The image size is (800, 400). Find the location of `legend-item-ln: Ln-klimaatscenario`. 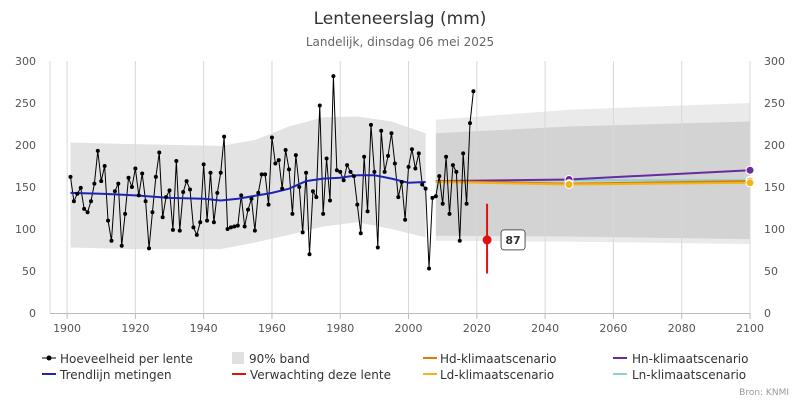

legend-item-ln: Ln-klimaatscenario is located at coordinates (679, 375).